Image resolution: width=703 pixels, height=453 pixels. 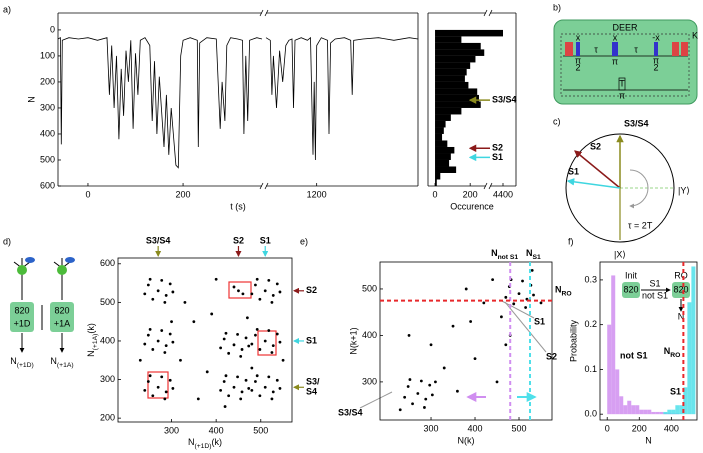 What do you see at coordinates (52, 29) in the screenshot?
I see `y-tick-label: 0` at bounding box center [52, 29].